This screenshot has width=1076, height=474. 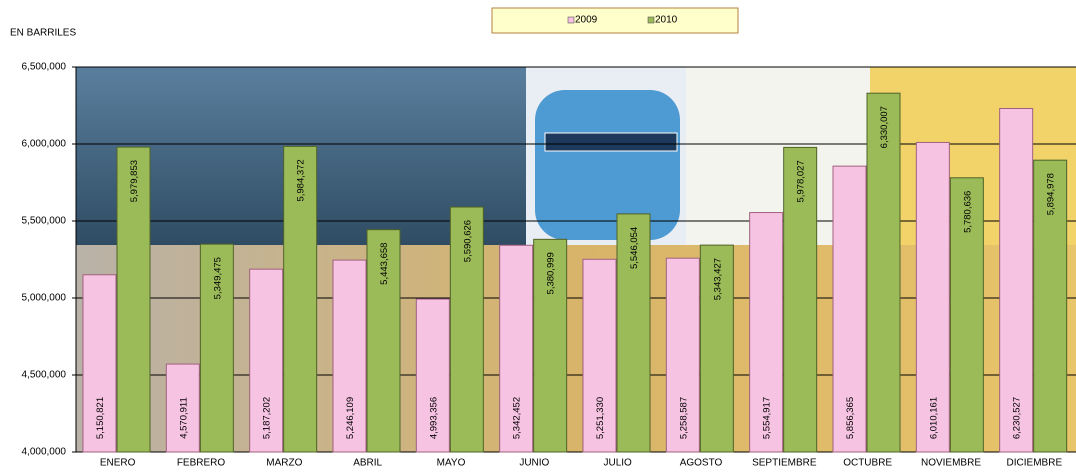 I want to click on value-label: 5,984,372, so click(x=301, y=180).